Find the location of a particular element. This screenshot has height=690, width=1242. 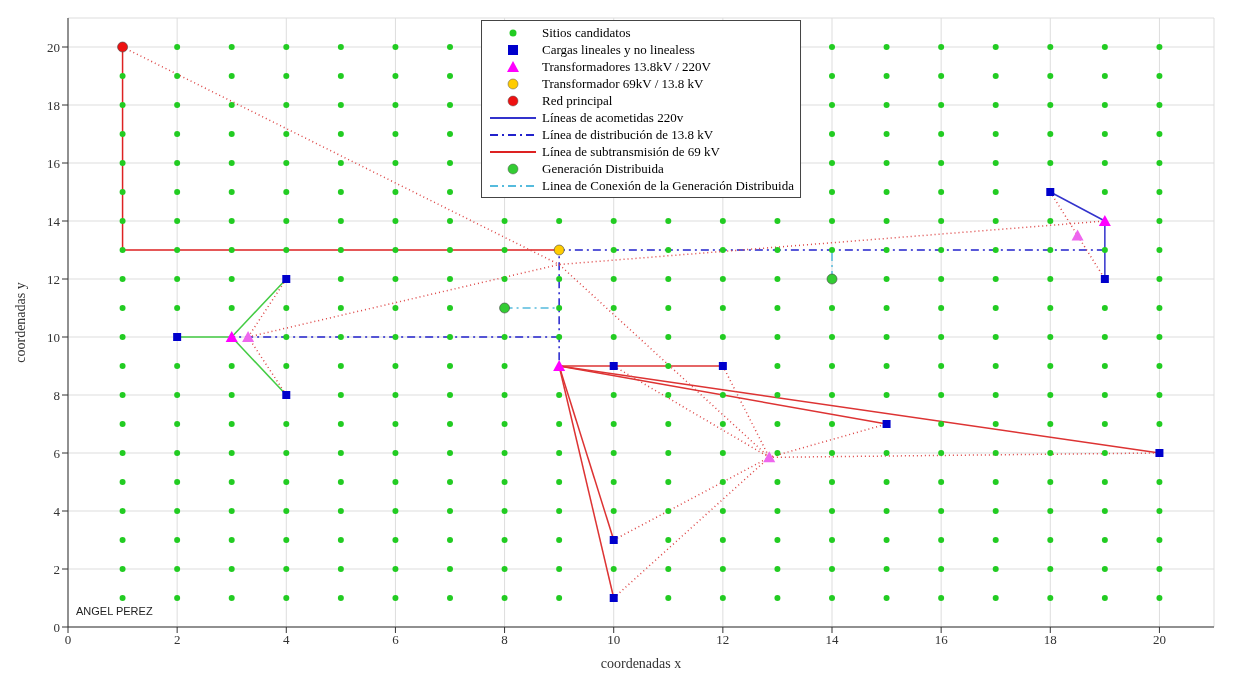

legend-label: Transformador 69kV / 13.8 kV is located at coordinates (623, 83).